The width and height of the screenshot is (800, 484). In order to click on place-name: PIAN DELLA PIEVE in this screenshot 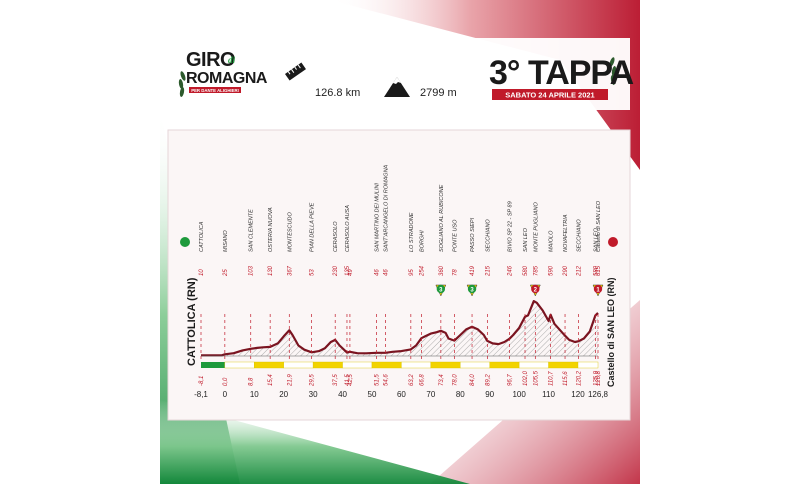, I will do `click(313, 227)`.